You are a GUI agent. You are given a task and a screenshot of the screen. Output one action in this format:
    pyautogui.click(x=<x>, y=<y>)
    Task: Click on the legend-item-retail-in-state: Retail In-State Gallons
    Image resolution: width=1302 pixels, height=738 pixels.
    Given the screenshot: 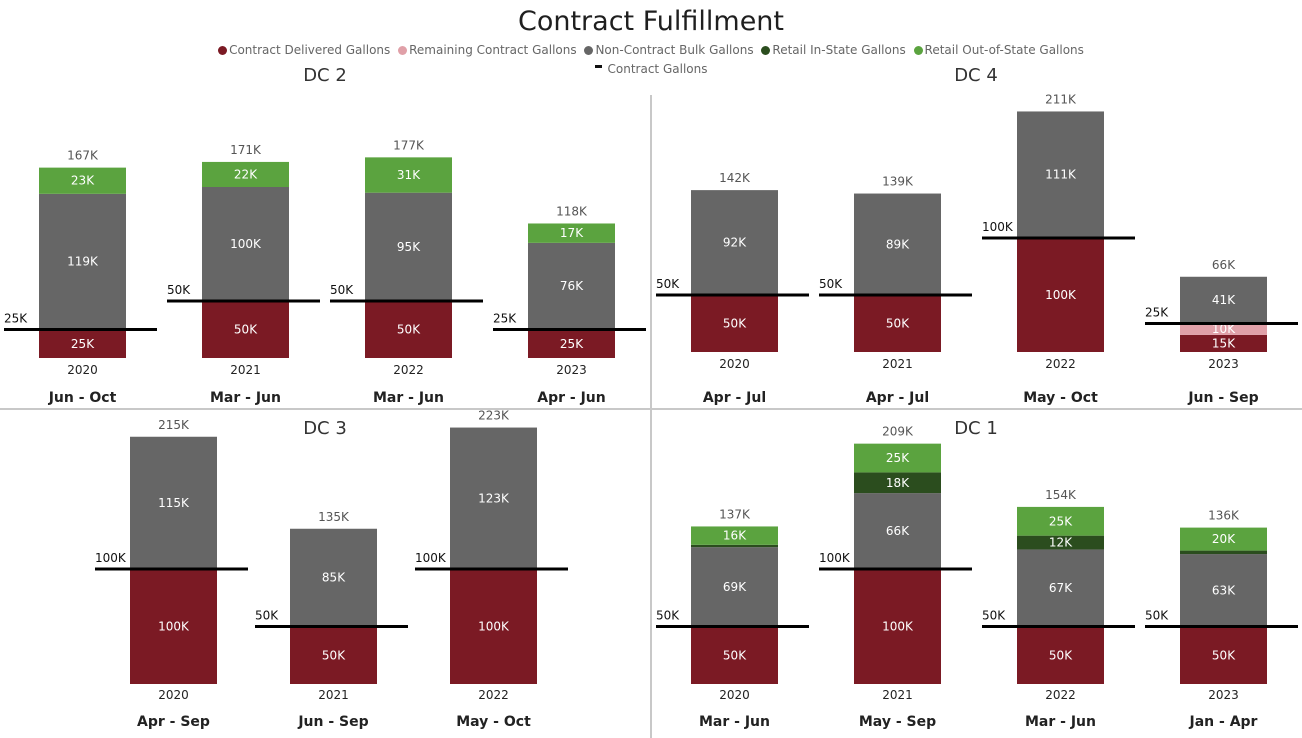 What is the action you would take?
    pyautogui.click(x=833, y=50)
    